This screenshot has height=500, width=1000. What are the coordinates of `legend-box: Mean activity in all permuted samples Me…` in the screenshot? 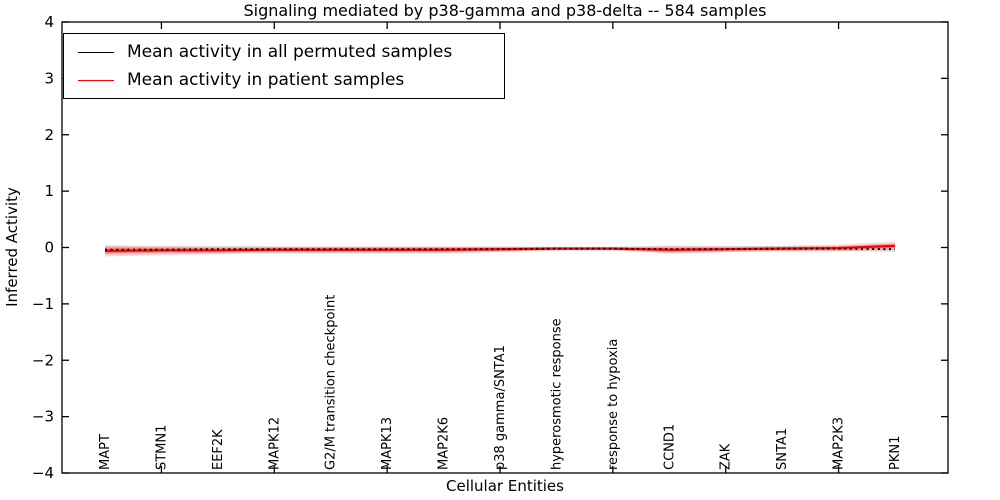 It's located at (284, 66).